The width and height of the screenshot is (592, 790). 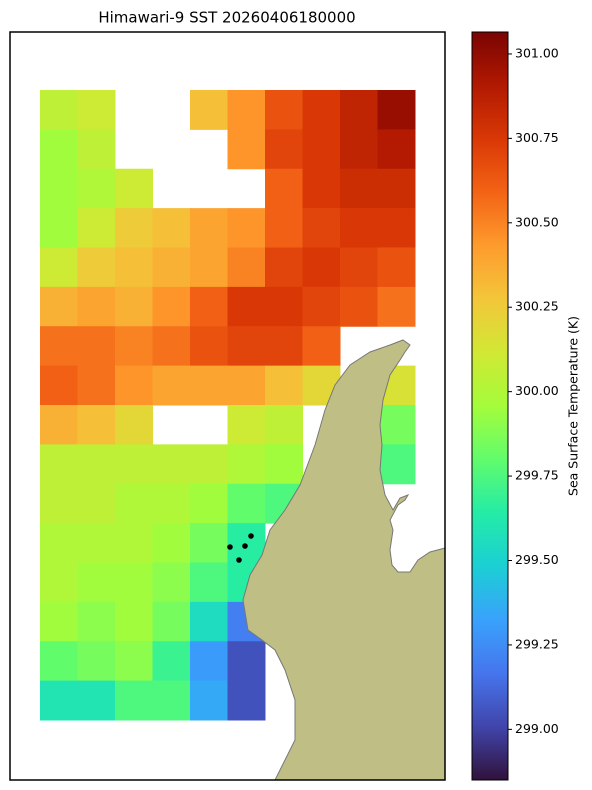 What do you see at coordinates (537, 728) in the screenshot?
I see `colorbar-tick-label: 299.00` at bounding box center [537, 728].